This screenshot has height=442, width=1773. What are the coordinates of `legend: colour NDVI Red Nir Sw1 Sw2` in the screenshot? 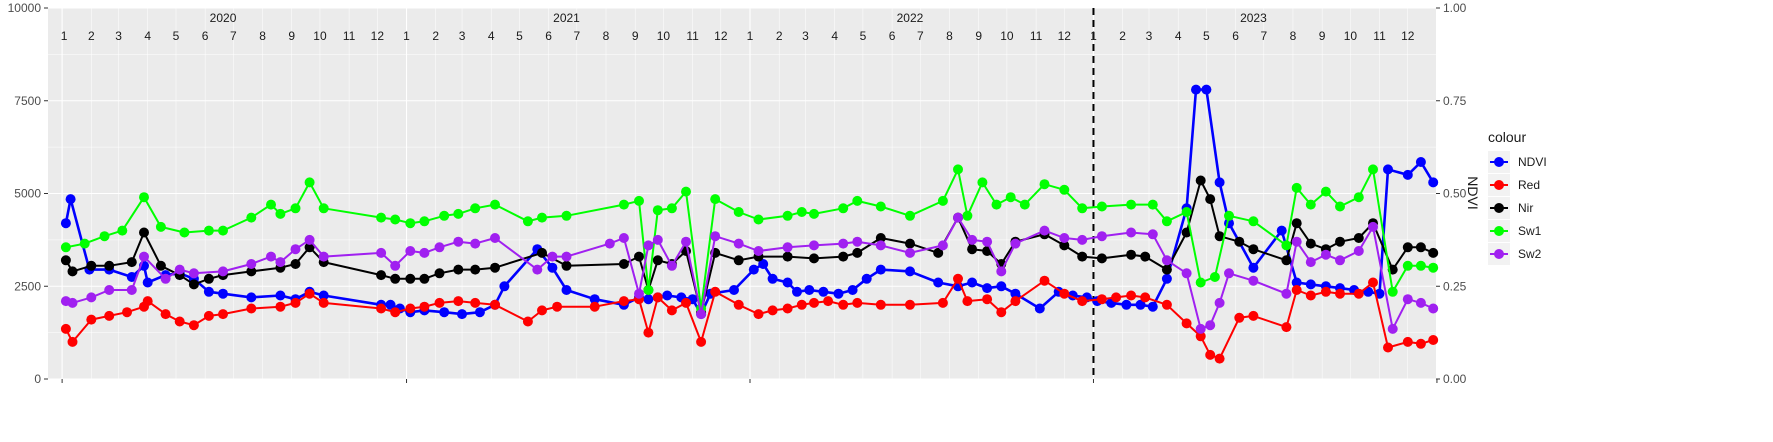 It's located at (1517, 197).